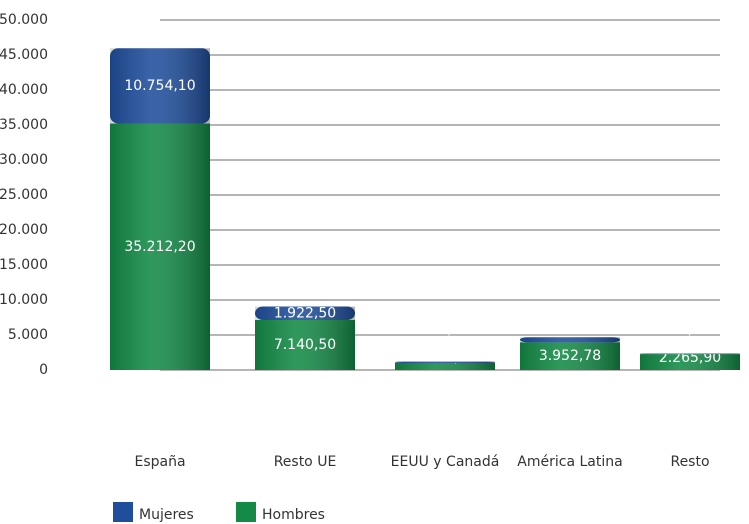 The height and width of the screenshot is (524, 749). What do you see at coordinates (690, 330) in the screenshot?
I see `data-label: 83,00` at bounding box center [690, 330].